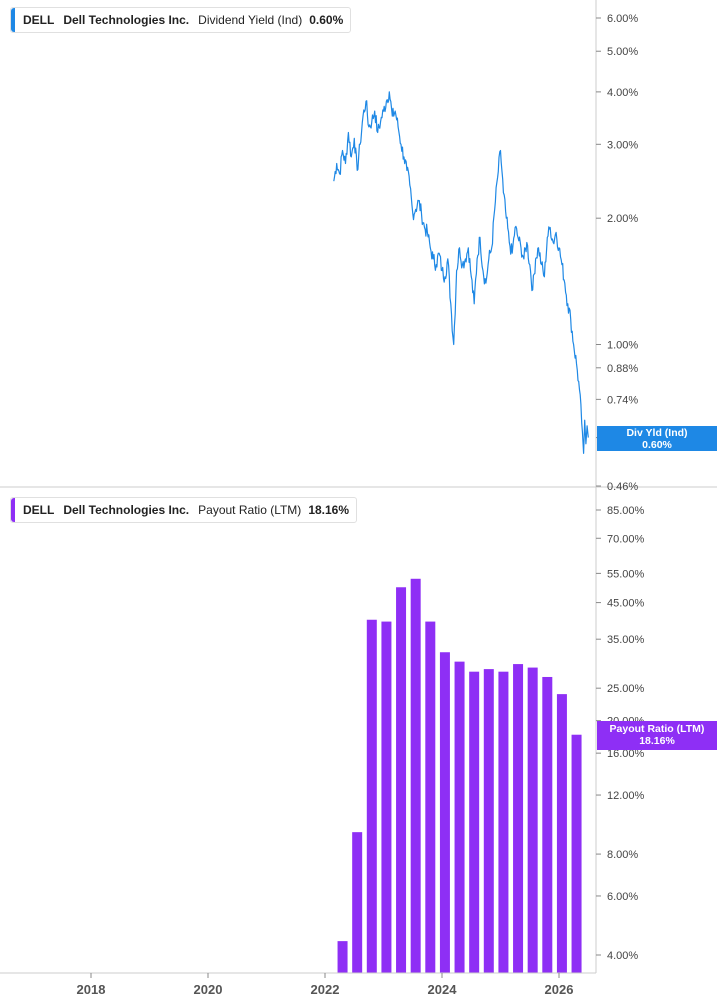 Image resolution: width=717 pixels, height=1005 pixels. I want to click on dividend-yield-line, so click(461, 272).